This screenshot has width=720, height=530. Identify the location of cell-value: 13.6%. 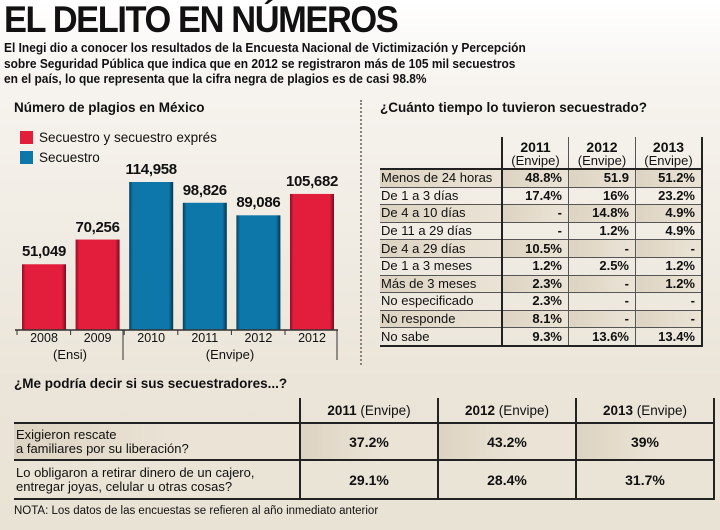
(602, 337).